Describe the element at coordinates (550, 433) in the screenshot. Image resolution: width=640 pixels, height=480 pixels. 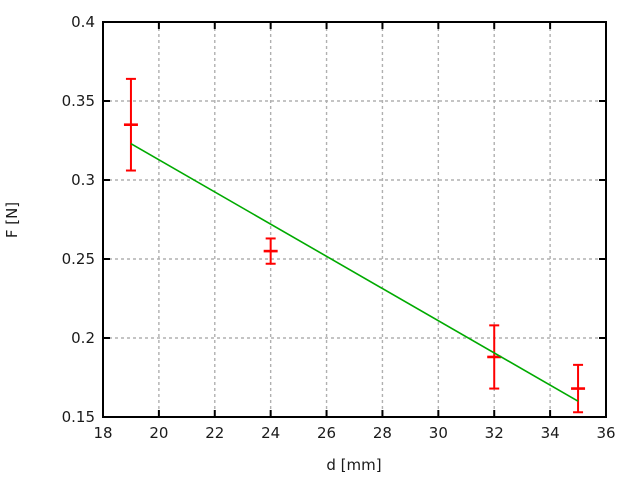
I see `x-tick-label: 34` at that location.